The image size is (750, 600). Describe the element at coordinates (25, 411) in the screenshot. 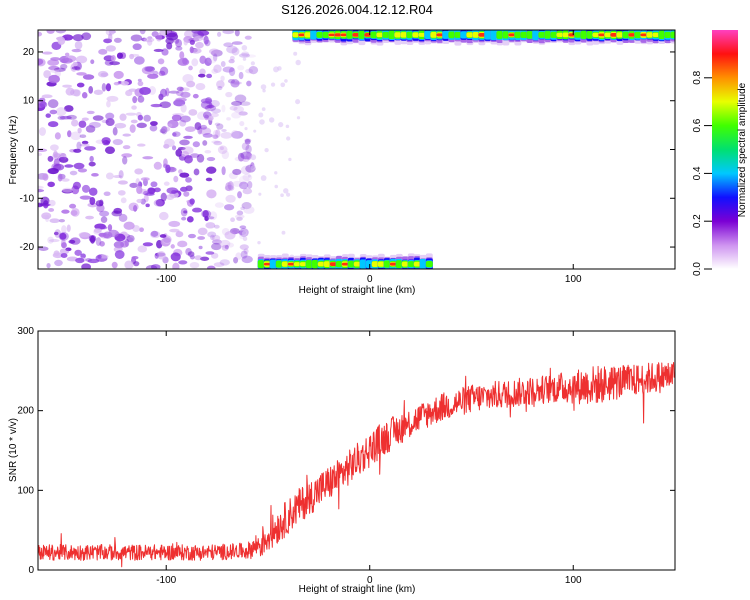

I see `y-tick-label: 200` at that location.